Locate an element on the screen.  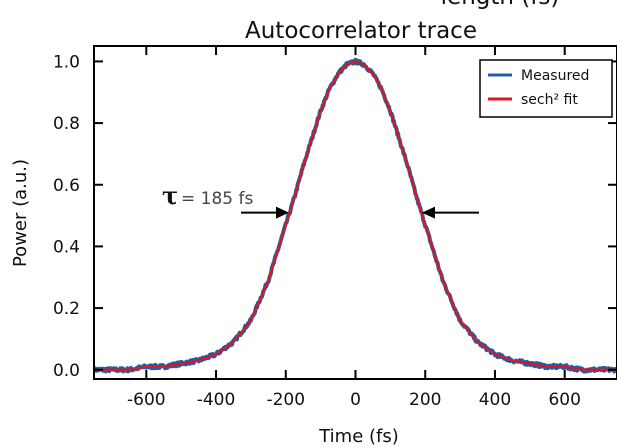
legend-label-measured: Measured is located at coordinates (555, 76).